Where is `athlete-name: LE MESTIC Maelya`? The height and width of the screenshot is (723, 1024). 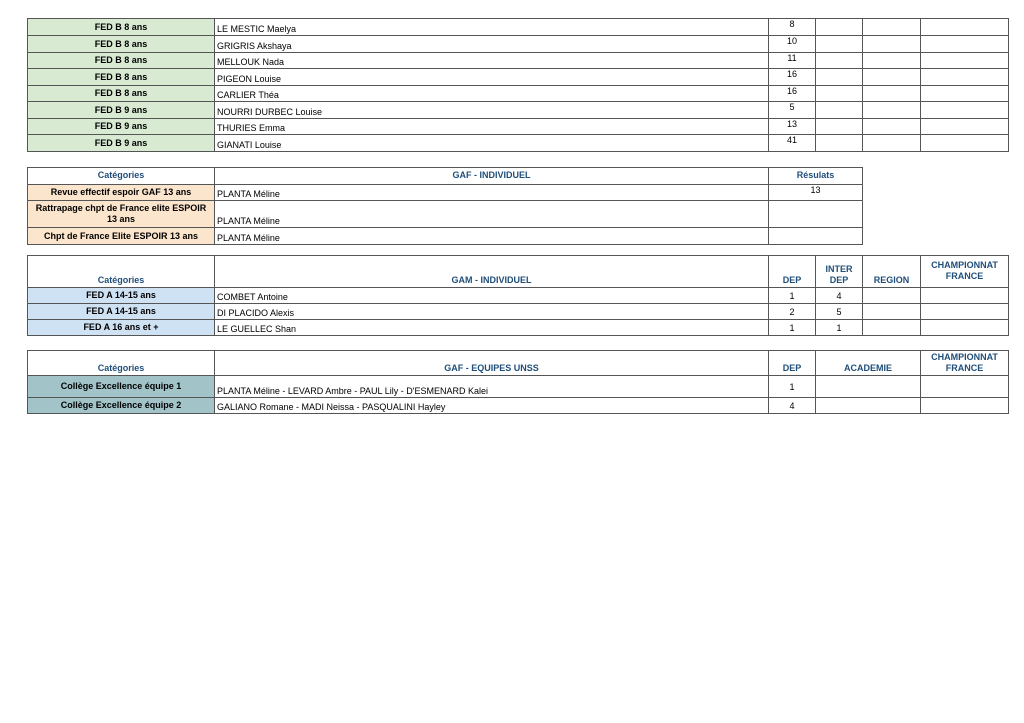 athlete-name: LE MESTIC Maelya is located at coordinates (491, 27).